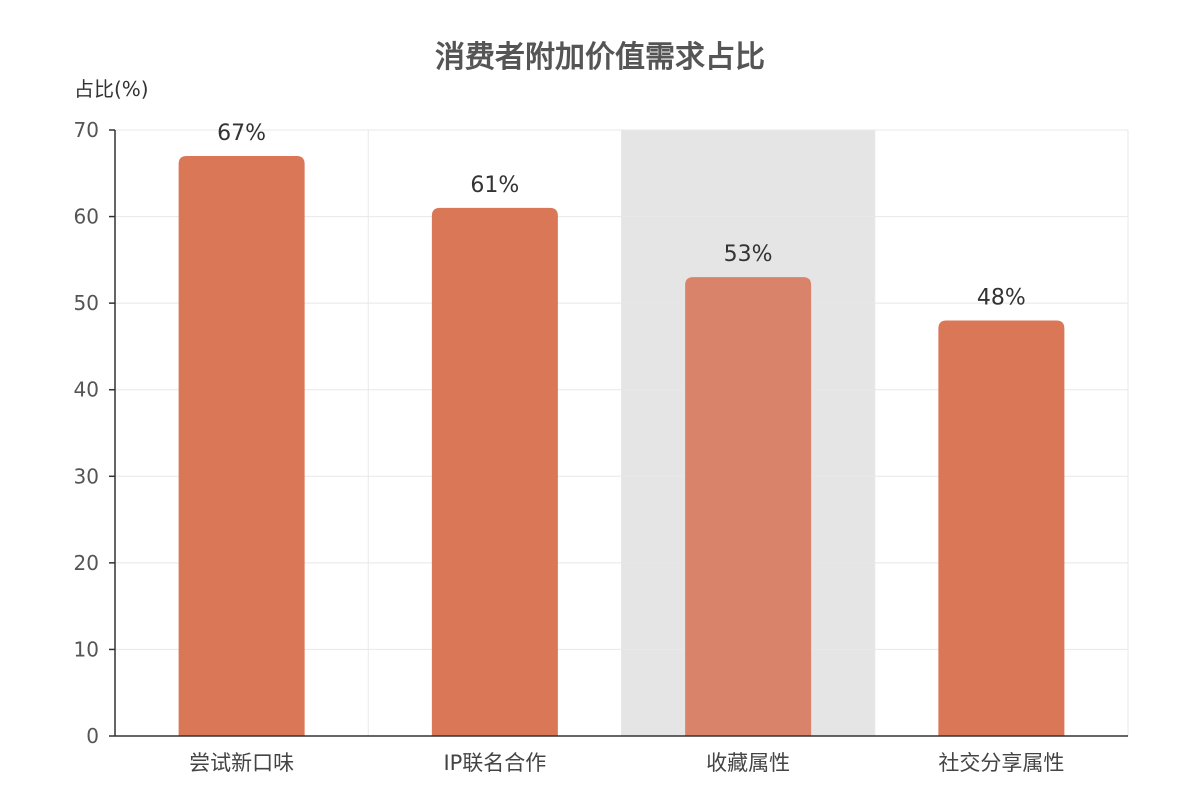  I want to click on data-label-1: 67%, so click(241, 133).